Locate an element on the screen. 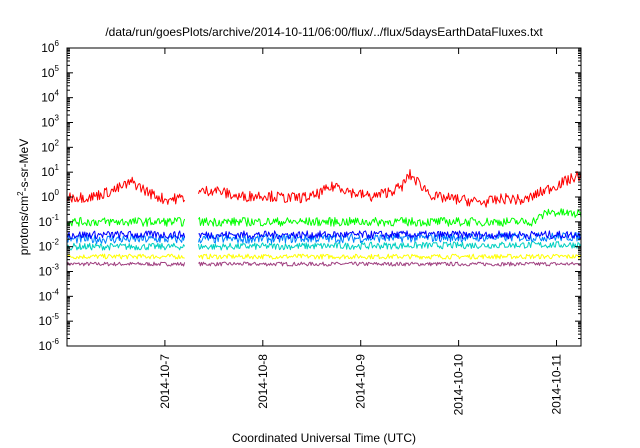 The width and height of the screenshot is (640, 448). y-tick-label: 10⁵ is located at coordinates (50, 72).